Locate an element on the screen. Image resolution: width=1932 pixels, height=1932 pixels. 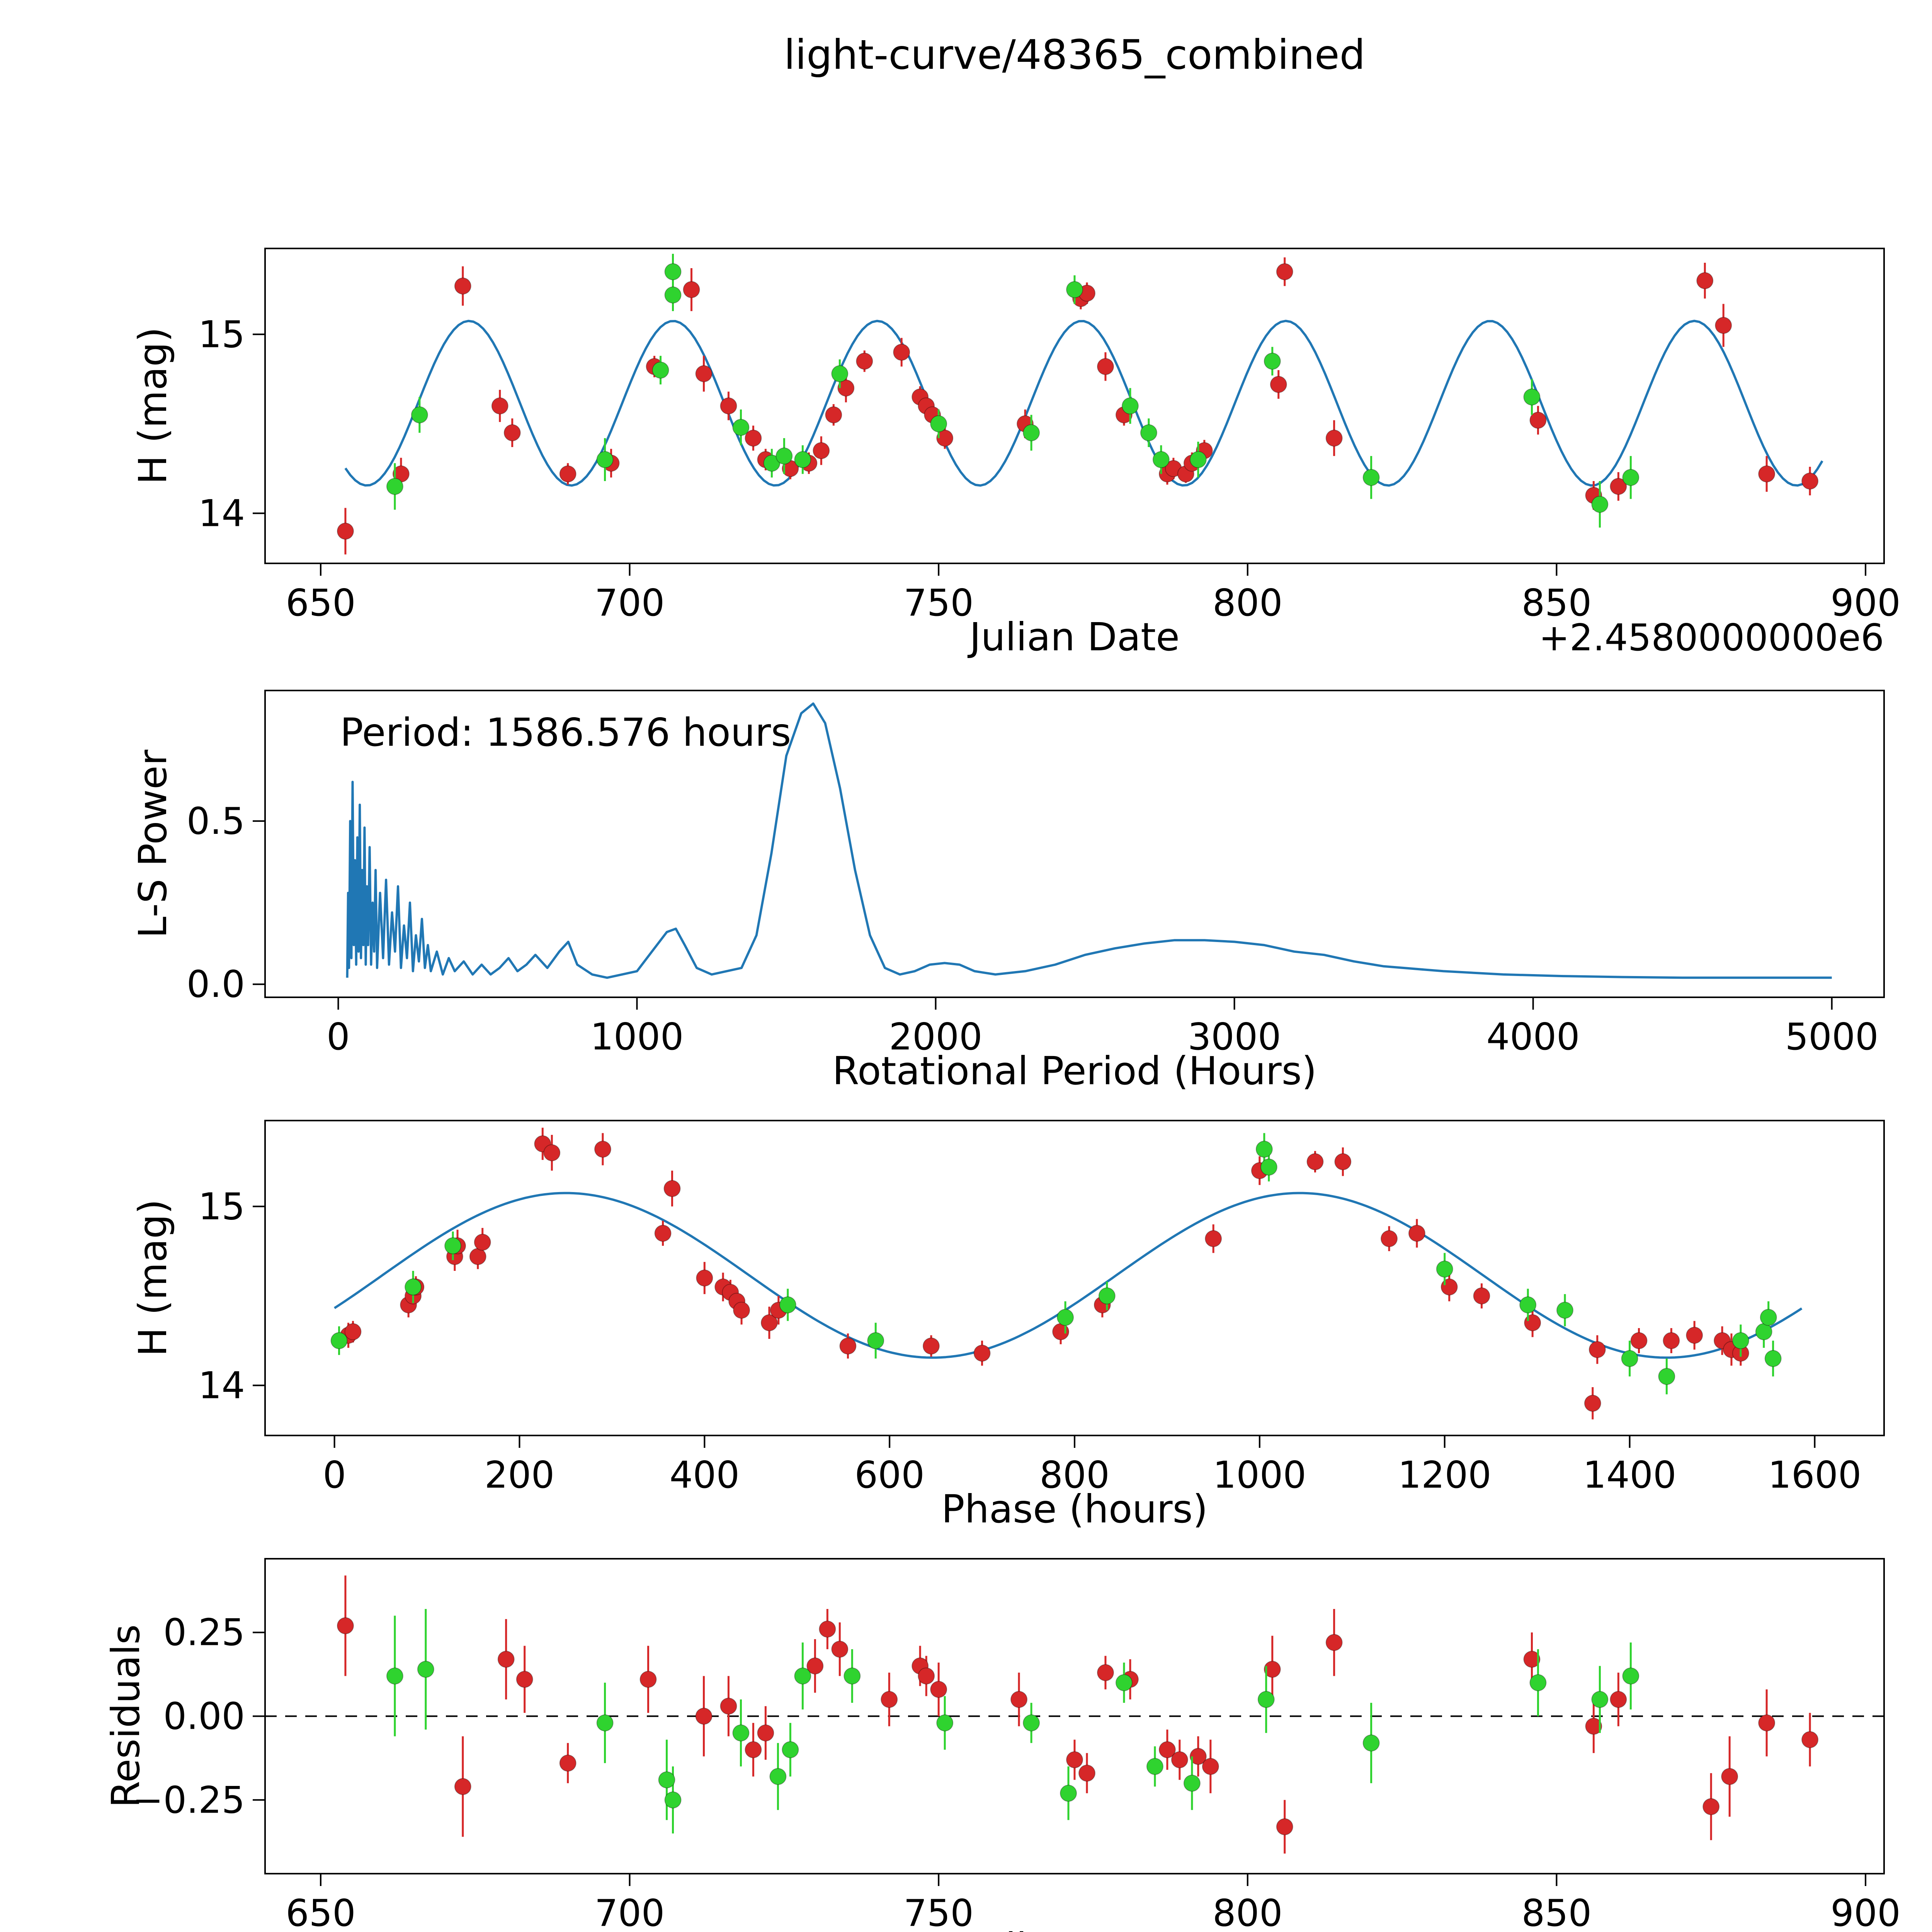
x-tick-label: 1400 is located at coordinates (1630, 1476).